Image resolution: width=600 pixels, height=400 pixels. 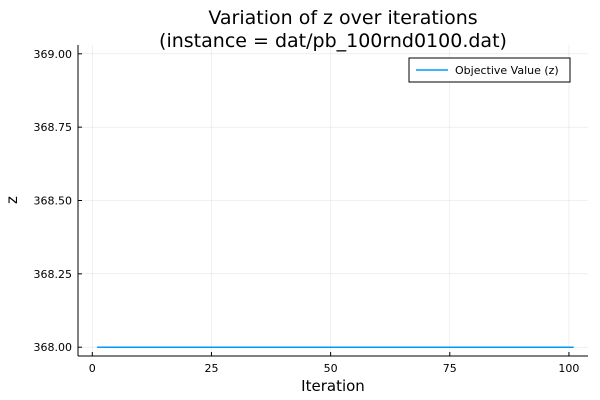 What do you see at coordinates (12, 200) in the screenshot?
I see `y-axis-label: z` at bounding box center [12, 200].